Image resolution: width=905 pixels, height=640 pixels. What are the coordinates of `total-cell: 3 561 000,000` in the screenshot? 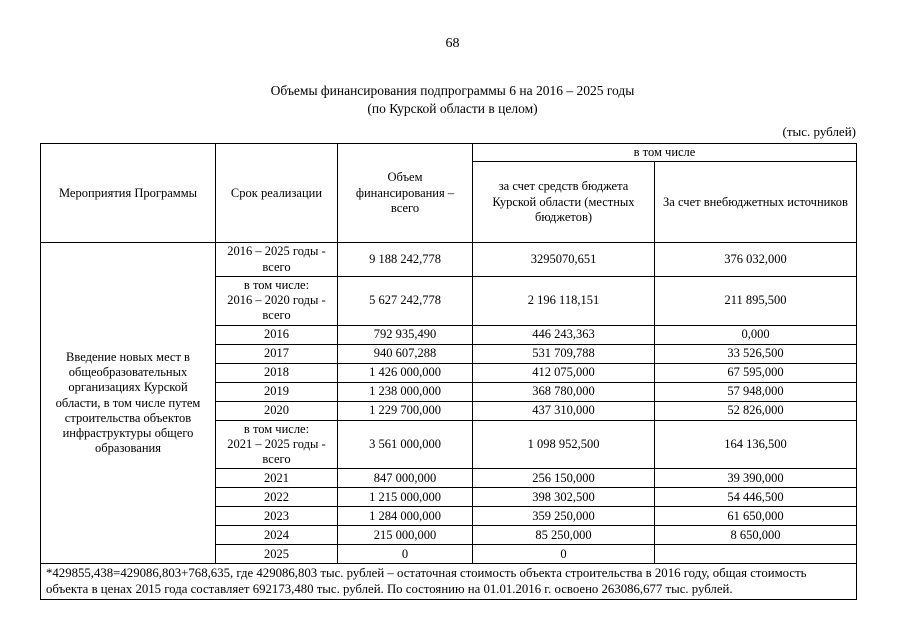 It's located at (405, 444).